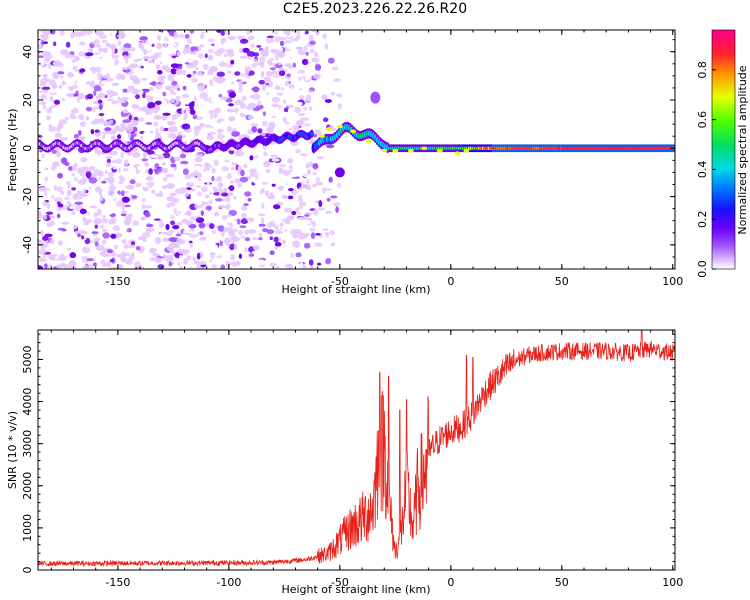 The image size is (750, 600). Describe the element at coordinates (27, 444) in the screenshot. I see `y-tick-label: 3000` at that location.